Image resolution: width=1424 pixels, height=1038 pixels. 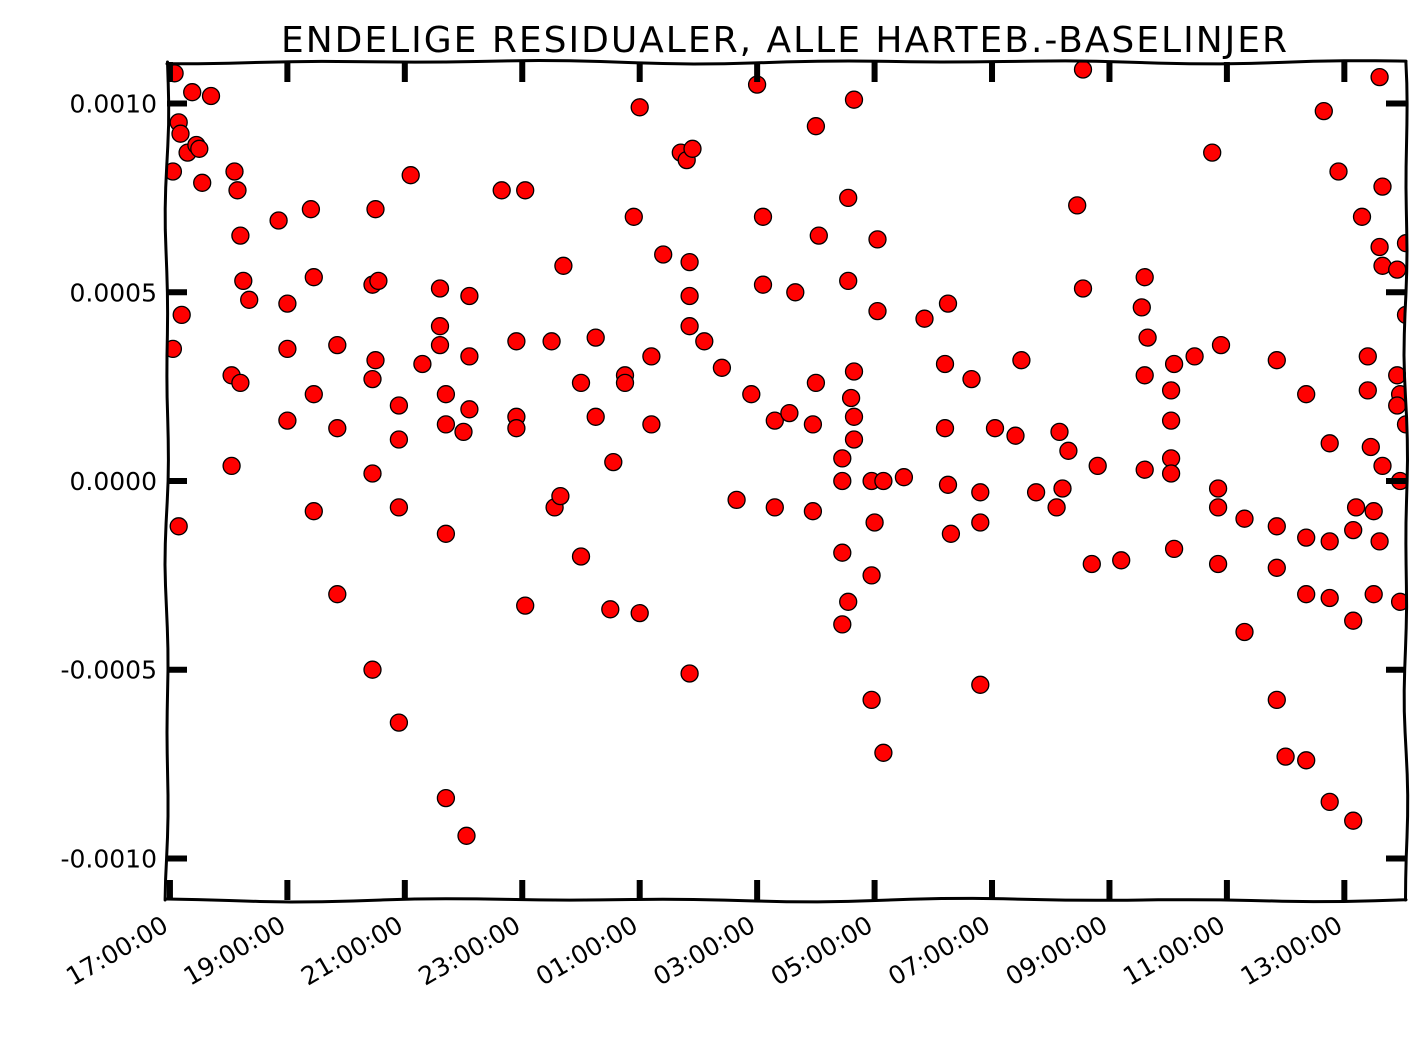 I want to click on x-tick-label: 09:00:00, so click(x=1057, y=950).